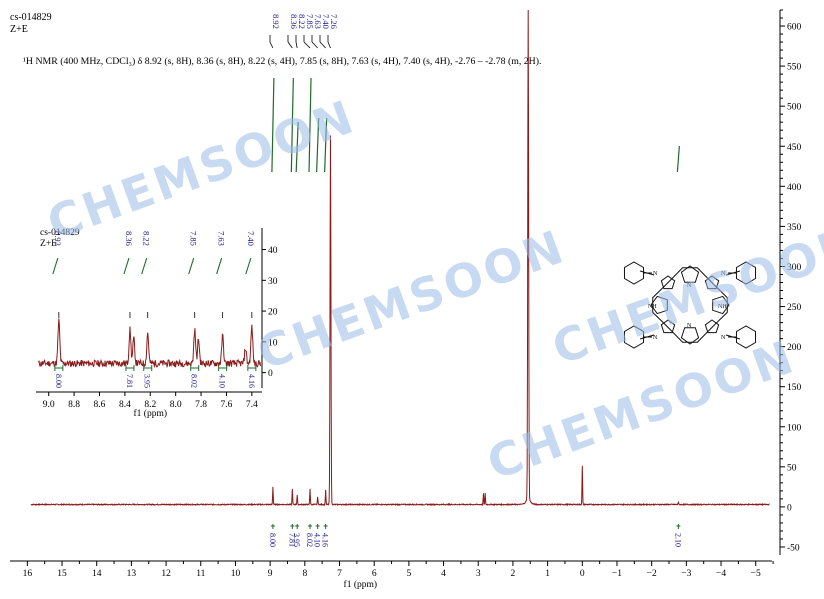  I want to click on y-tick-label: 50, so click(792, 468).